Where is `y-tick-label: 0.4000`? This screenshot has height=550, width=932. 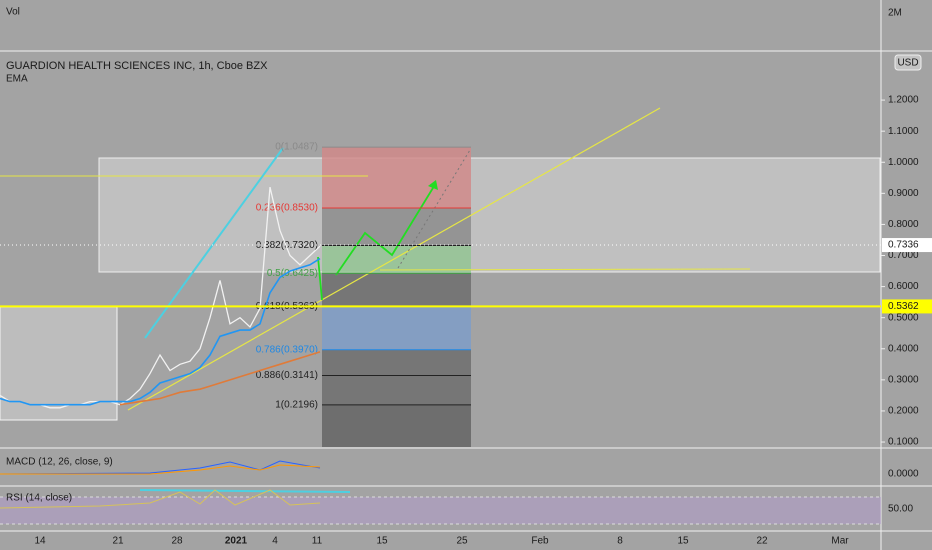
y-tick-label: 0.4000 is located at coordinates (903, 348).